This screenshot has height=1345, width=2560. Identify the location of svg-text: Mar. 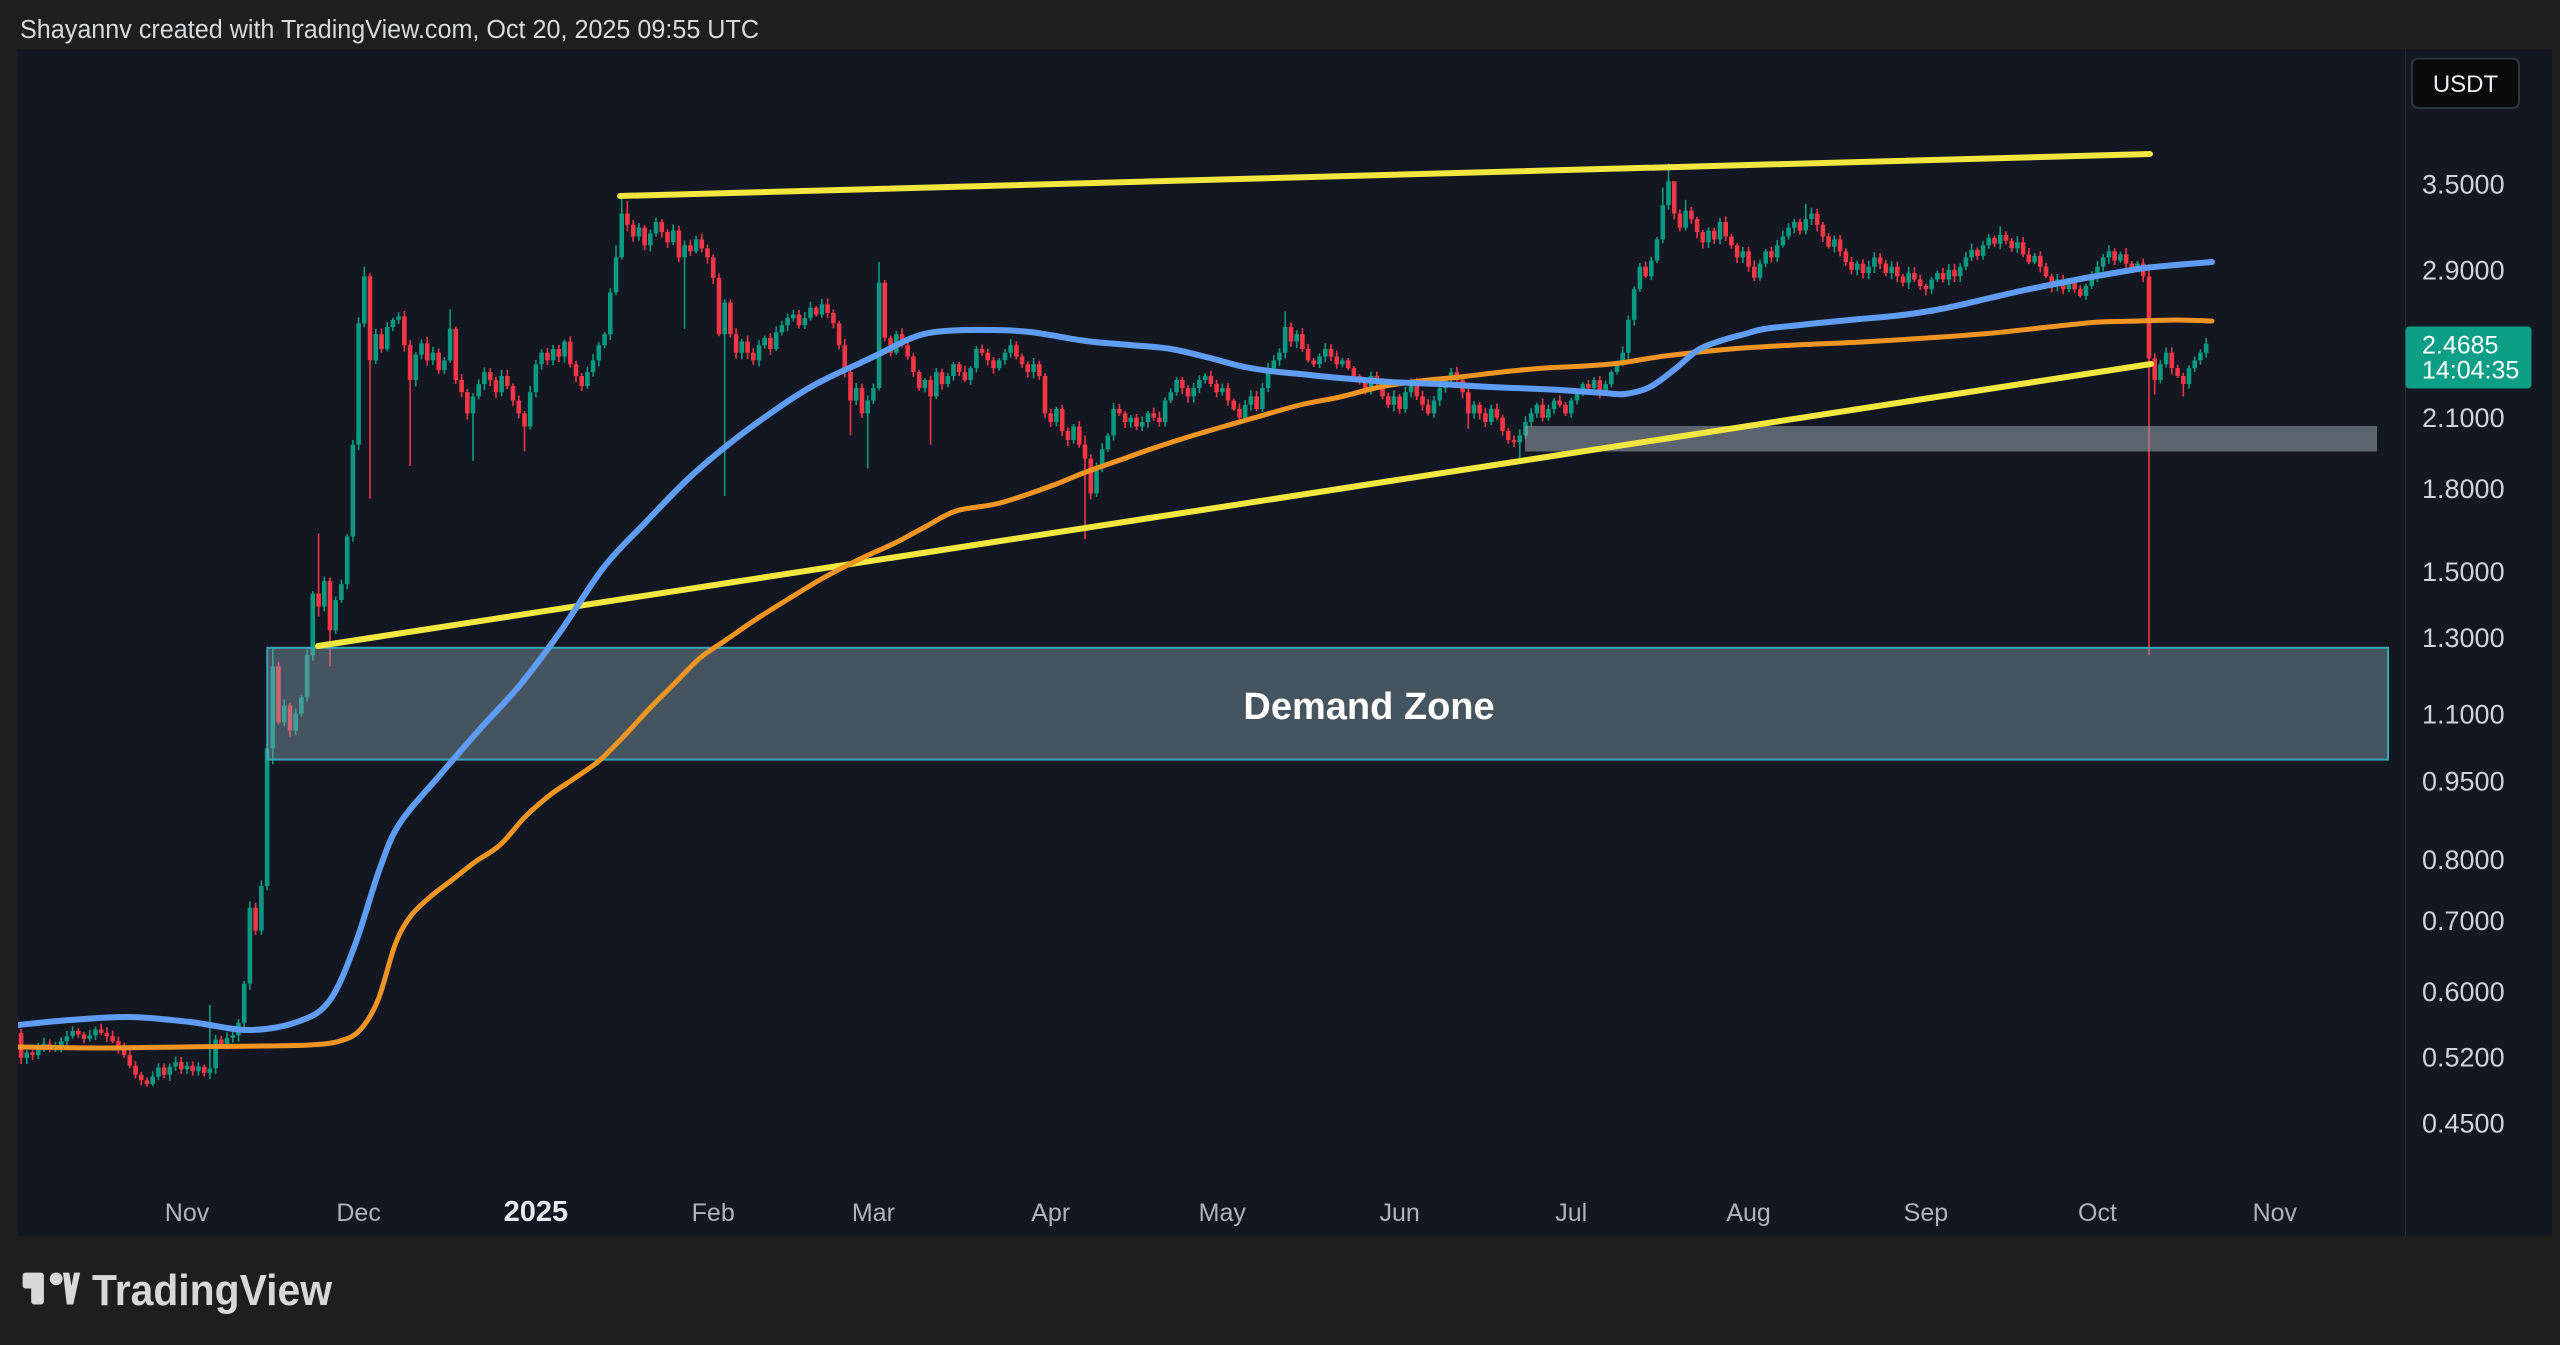
(873, 1213).